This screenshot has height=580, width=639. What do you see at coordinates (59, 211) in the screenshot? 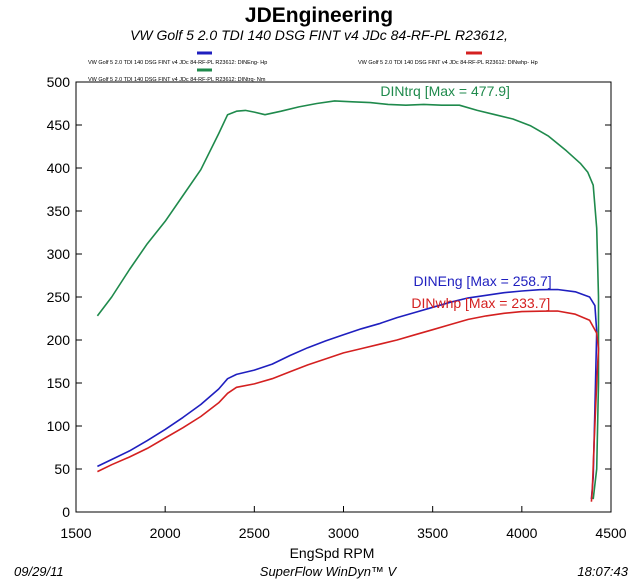
I see `y-tick-label: 350` at bounding box center [59, 211].